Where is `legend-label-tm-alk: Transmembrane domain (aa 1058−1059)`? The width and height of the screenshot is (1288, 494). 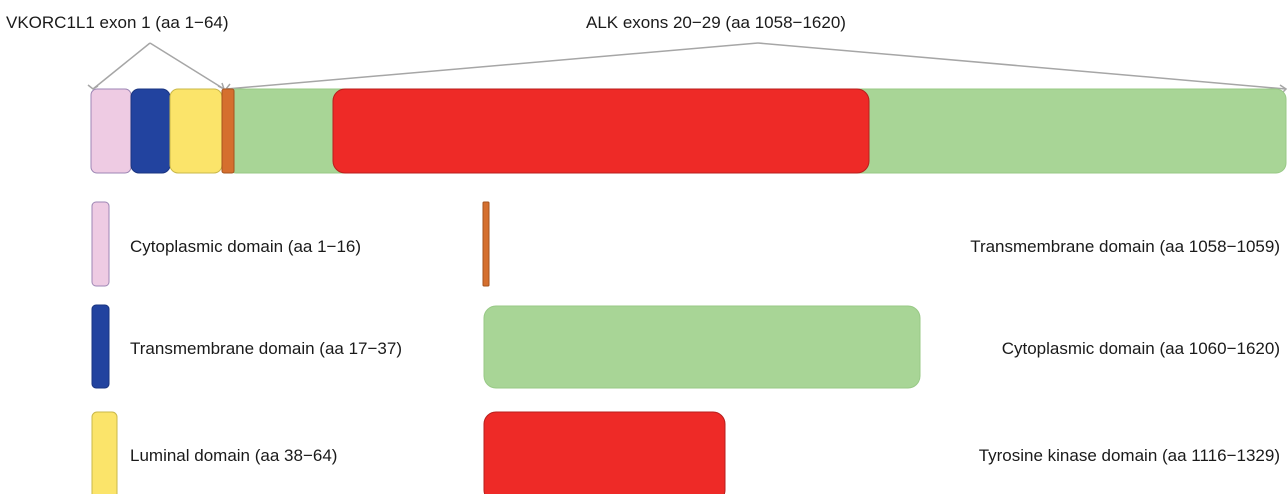
legend-label-tm-alk: Transmembrane domain (aa 1058−1059) is located at coordinates (1125, 246).